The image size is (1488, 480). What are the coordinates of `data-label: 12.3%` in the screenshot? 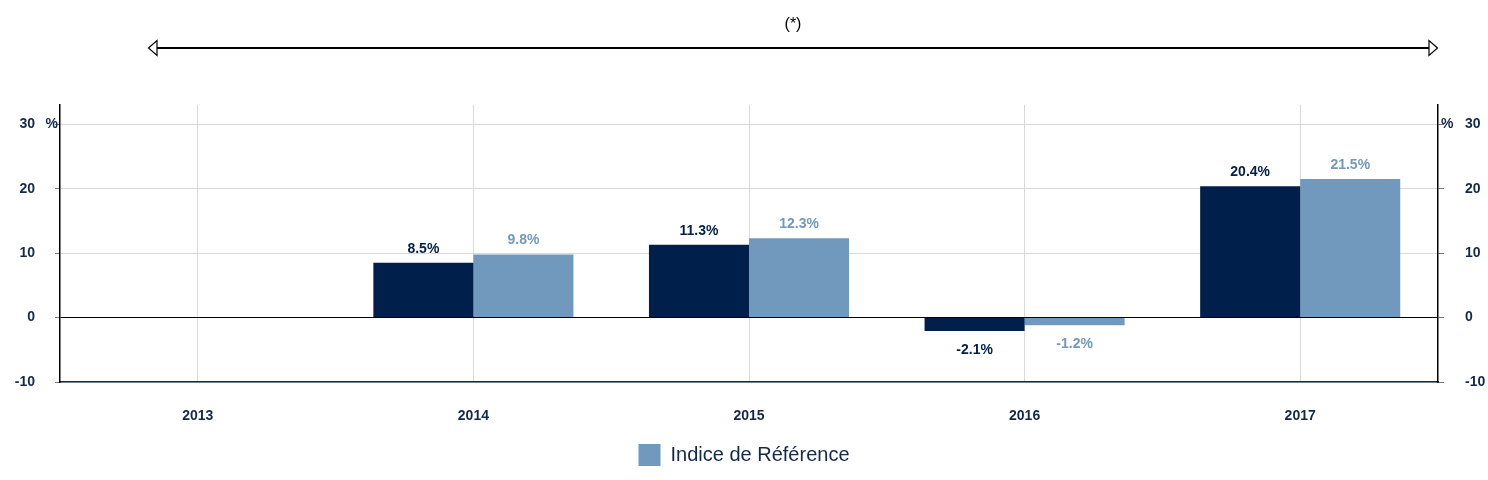 It's located at (799, 223).